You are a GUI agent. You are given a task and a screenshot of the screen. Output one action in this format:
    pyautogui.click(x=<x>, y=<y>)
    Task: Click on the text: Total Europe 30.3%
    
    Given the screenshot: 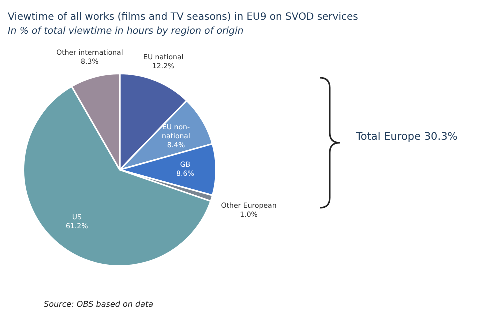 What is the action you would take?
    pyautogui.click(x=407, y=137)
    